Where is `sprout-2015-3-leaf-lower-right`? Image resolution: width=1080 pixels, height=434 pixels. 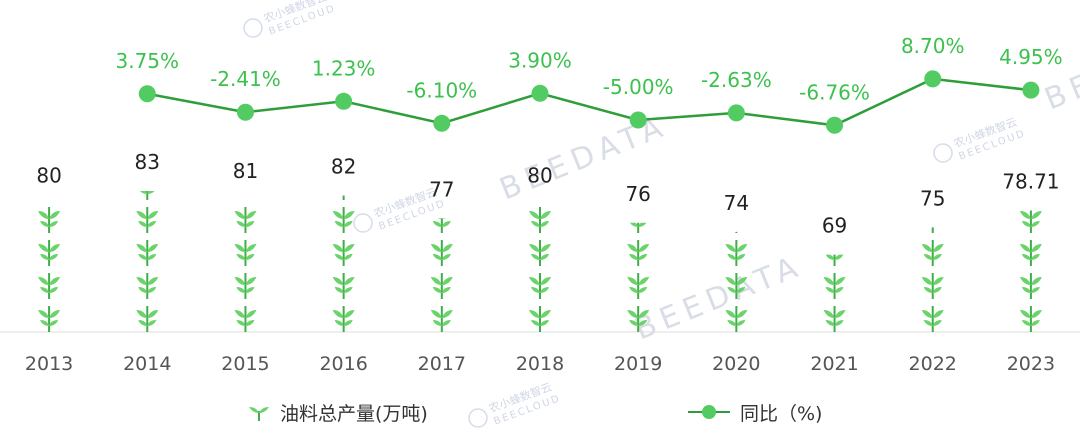
sprout-2015-3-leaf-lower-right is located at coordinates (250, 224).